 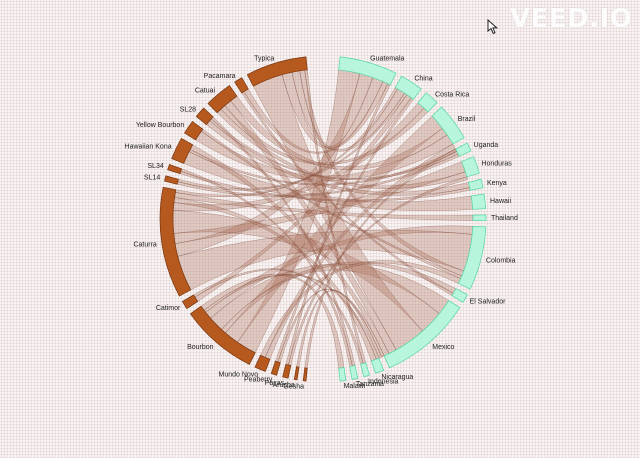 What do you see at coordinates (222, 335) in the screenshot?
I see `arc-bourbon` at bounding box center [222, 335].